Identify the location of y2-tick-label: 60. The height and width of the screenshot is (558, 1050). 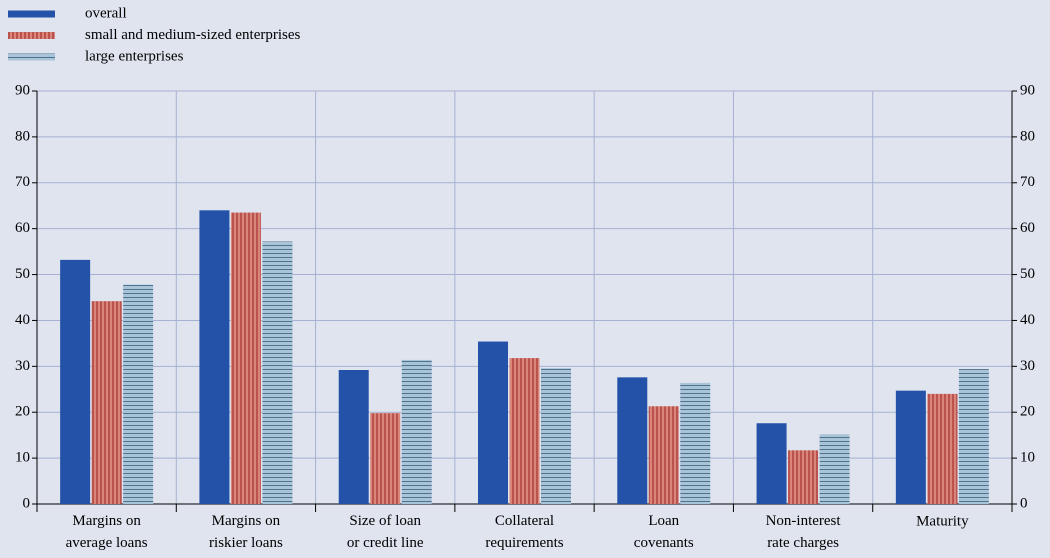
(1027, 228).